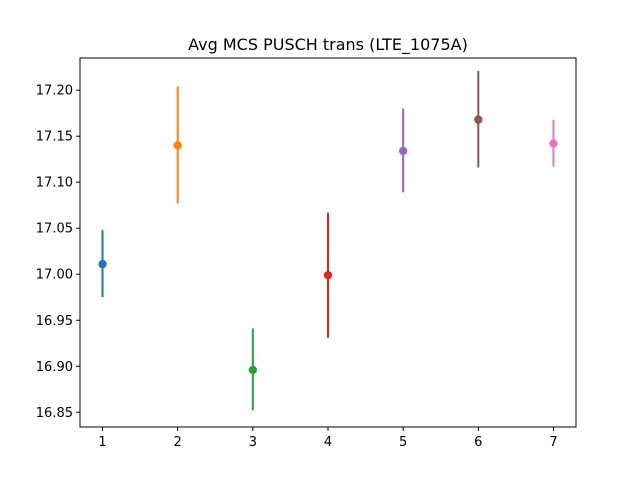 The height and width of the screenshot is (480, 640). I want to click on chart-title: Avg MCS PUSCH trans (LTE_1075A), so click(328, 45).